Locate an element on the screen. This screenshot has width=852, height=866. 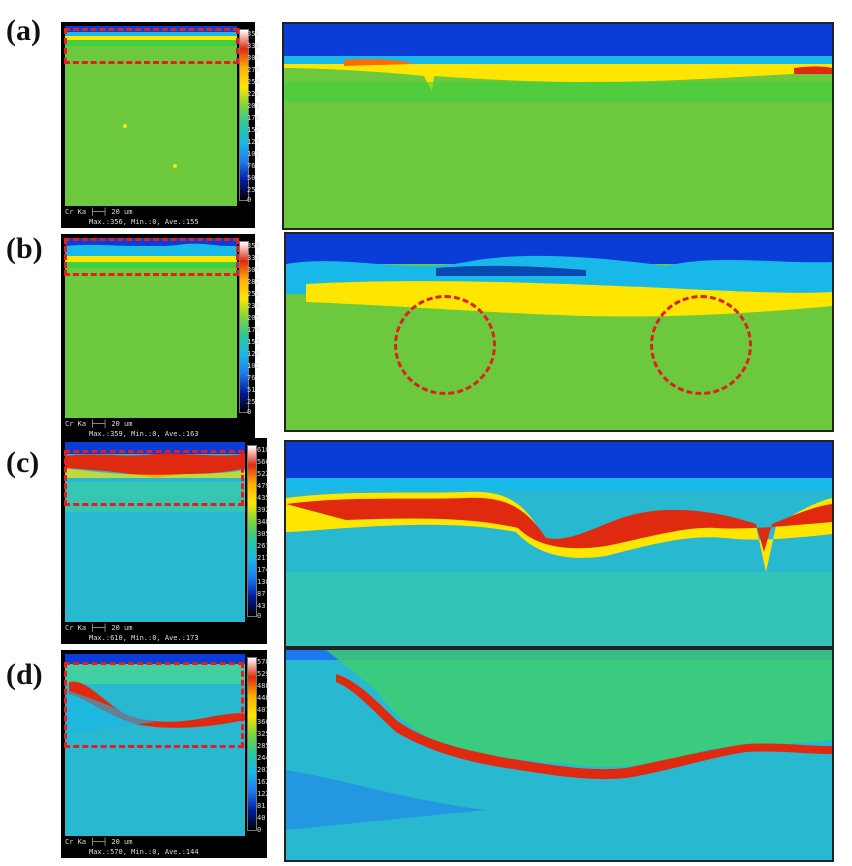
tick-a-2: 305 is located at coordinates (253, 58).